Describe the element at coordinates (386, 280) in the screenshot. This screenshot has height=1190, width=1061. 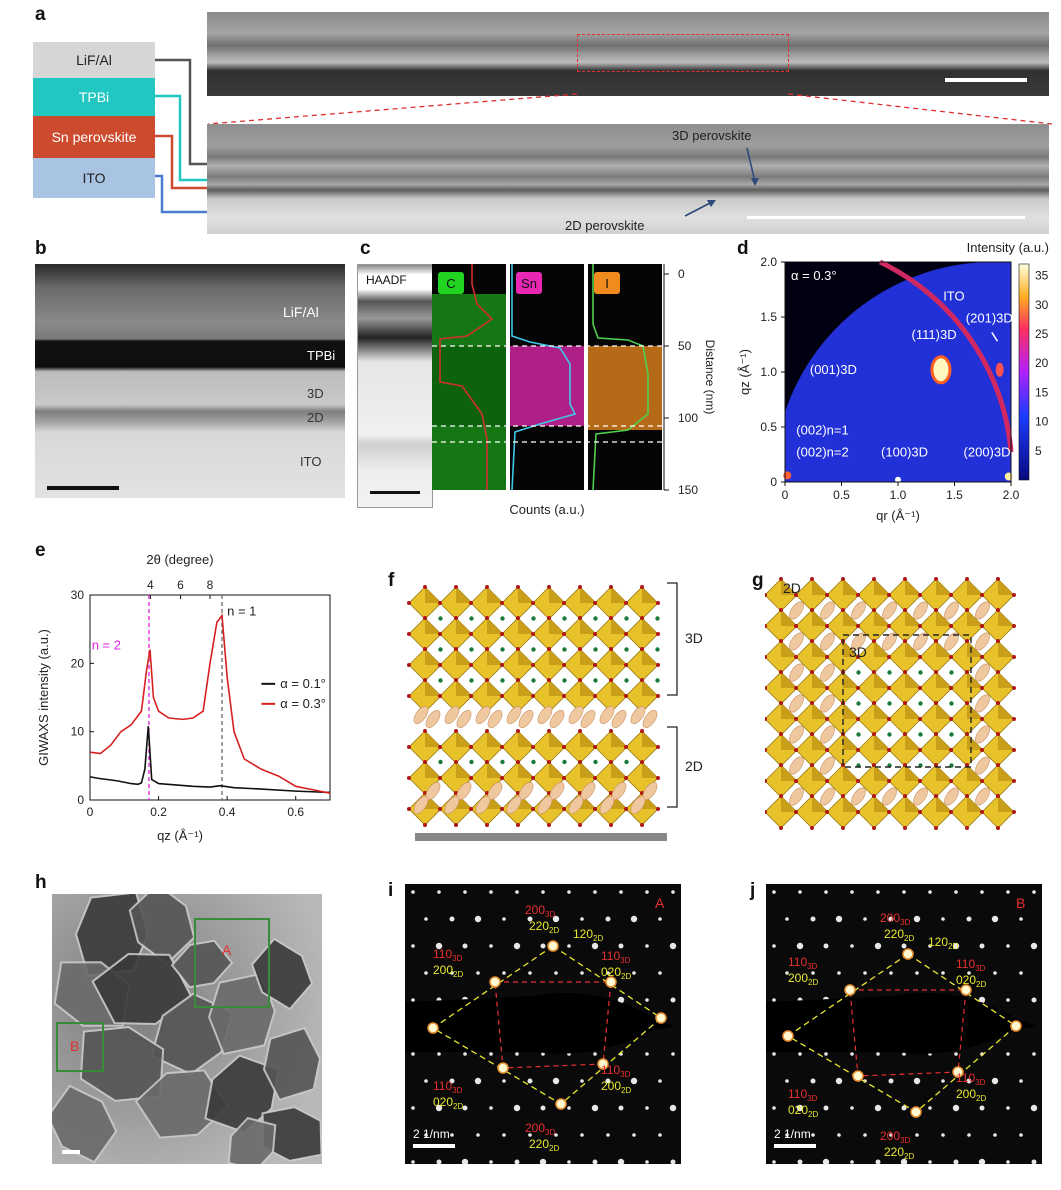
I see `label-haadf: HAADF` at that location.